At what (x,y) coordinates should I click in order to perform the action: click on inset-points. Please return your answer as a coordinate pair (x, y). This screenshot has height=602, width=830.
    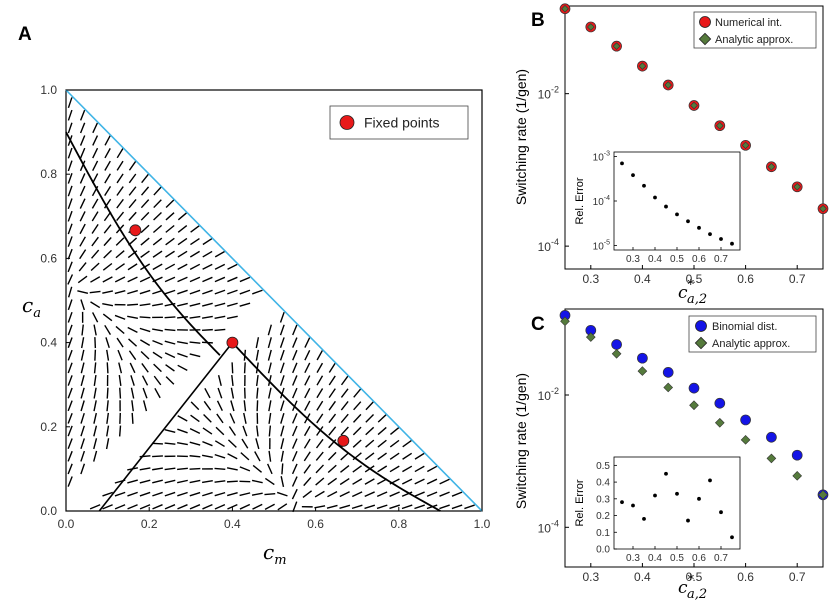
    Looking at the image, I should click on (677, 203).